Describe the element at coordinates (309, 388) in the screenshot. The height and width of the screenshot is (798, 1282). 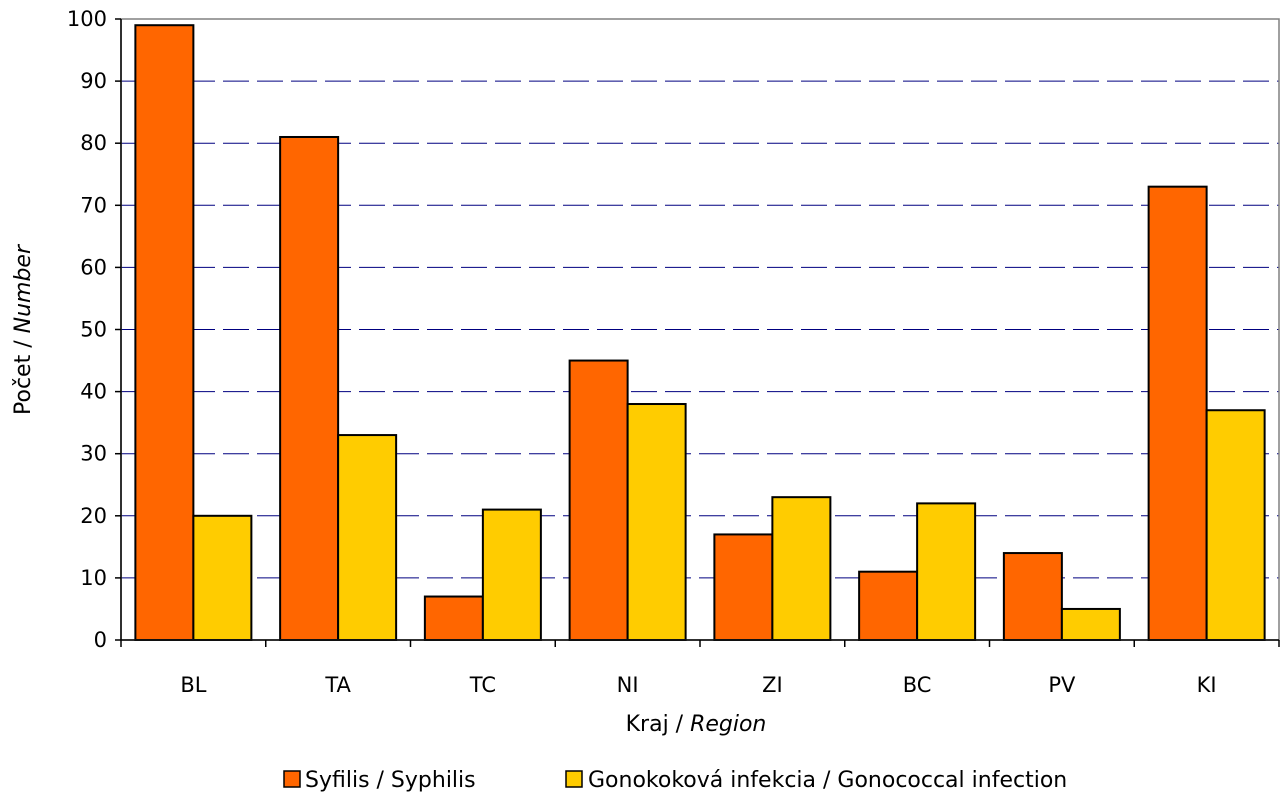
I see `bar-syphilis-ta` at that location.